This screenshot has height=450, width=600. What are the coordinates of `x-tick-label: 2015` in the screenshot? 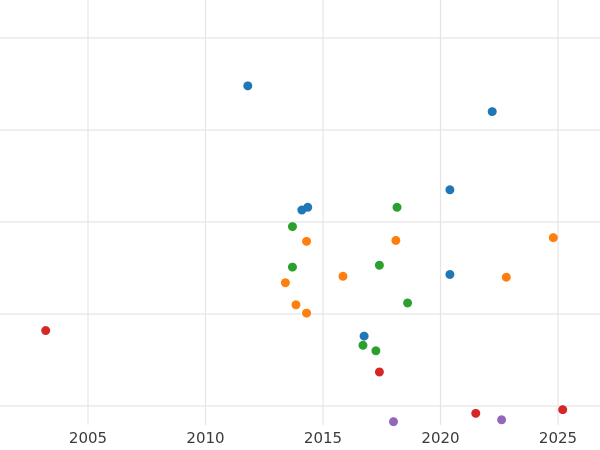 It's located at (323, 438).